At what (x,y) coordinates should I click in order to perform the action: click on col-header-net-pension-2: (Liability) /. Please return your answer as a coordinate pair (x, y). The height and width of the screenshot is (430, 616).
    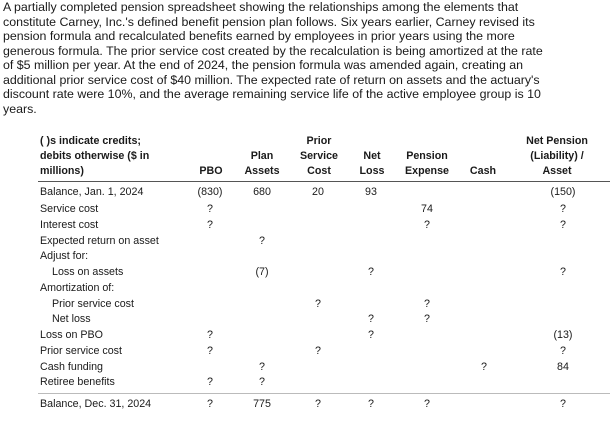
    Looking at the image, I should click on (557, 156).